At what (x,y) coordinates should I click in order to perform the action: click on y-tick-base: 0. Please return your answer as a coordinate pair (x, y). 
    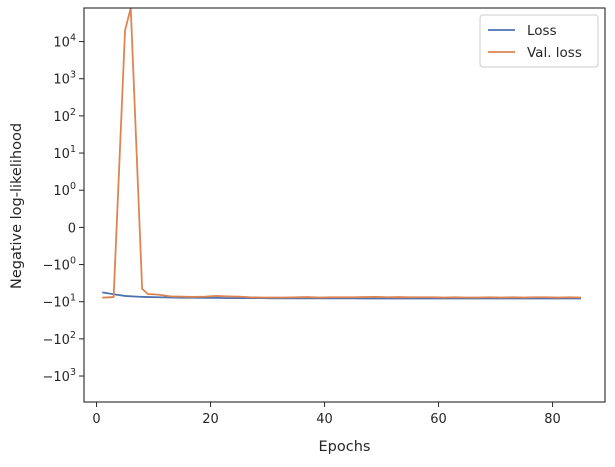
    Looking at the image, I should click on (72, 228).